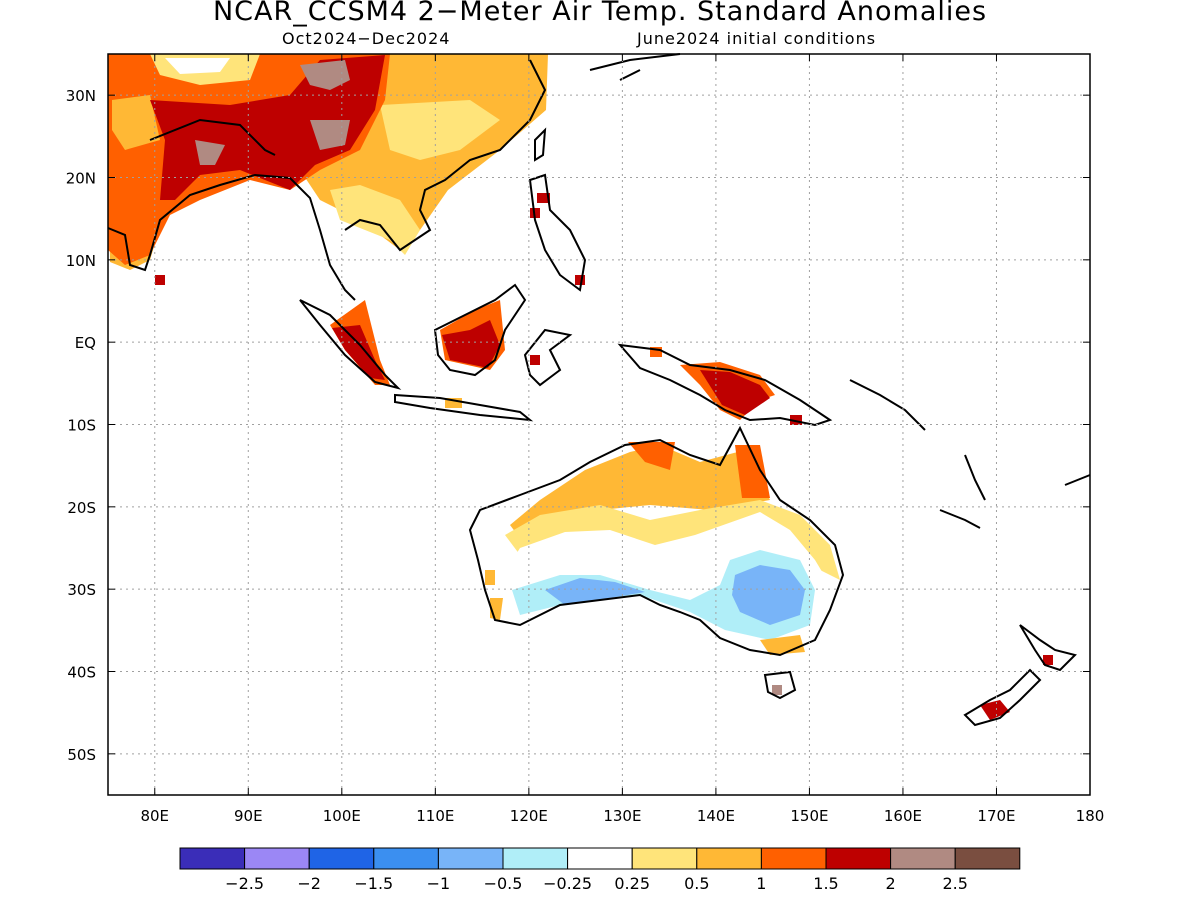  I want to click on colorbar-label: 2, so click(891, 883).